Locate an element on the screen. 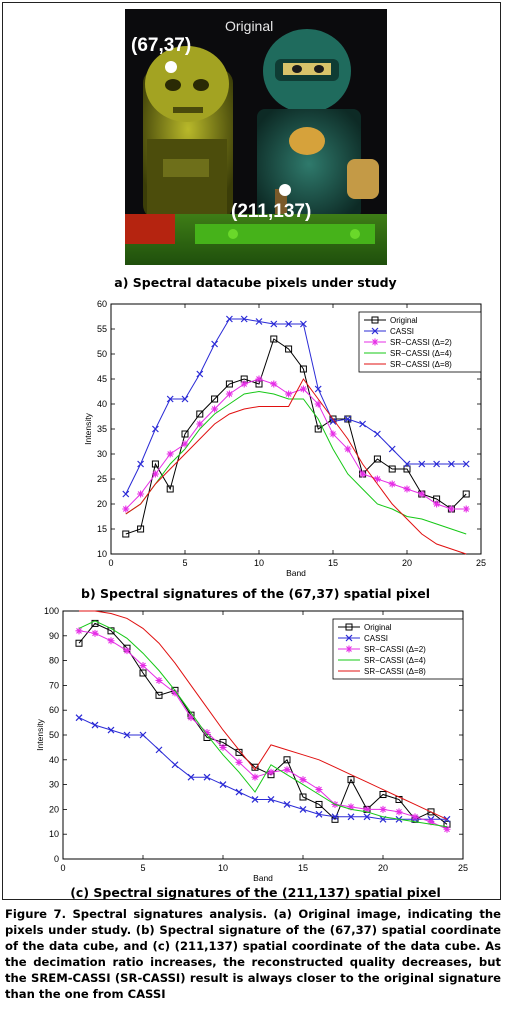 The width and height of the screenshot is (505, 1016). y-tick-label: 100 is located at coordinates (51, 611).